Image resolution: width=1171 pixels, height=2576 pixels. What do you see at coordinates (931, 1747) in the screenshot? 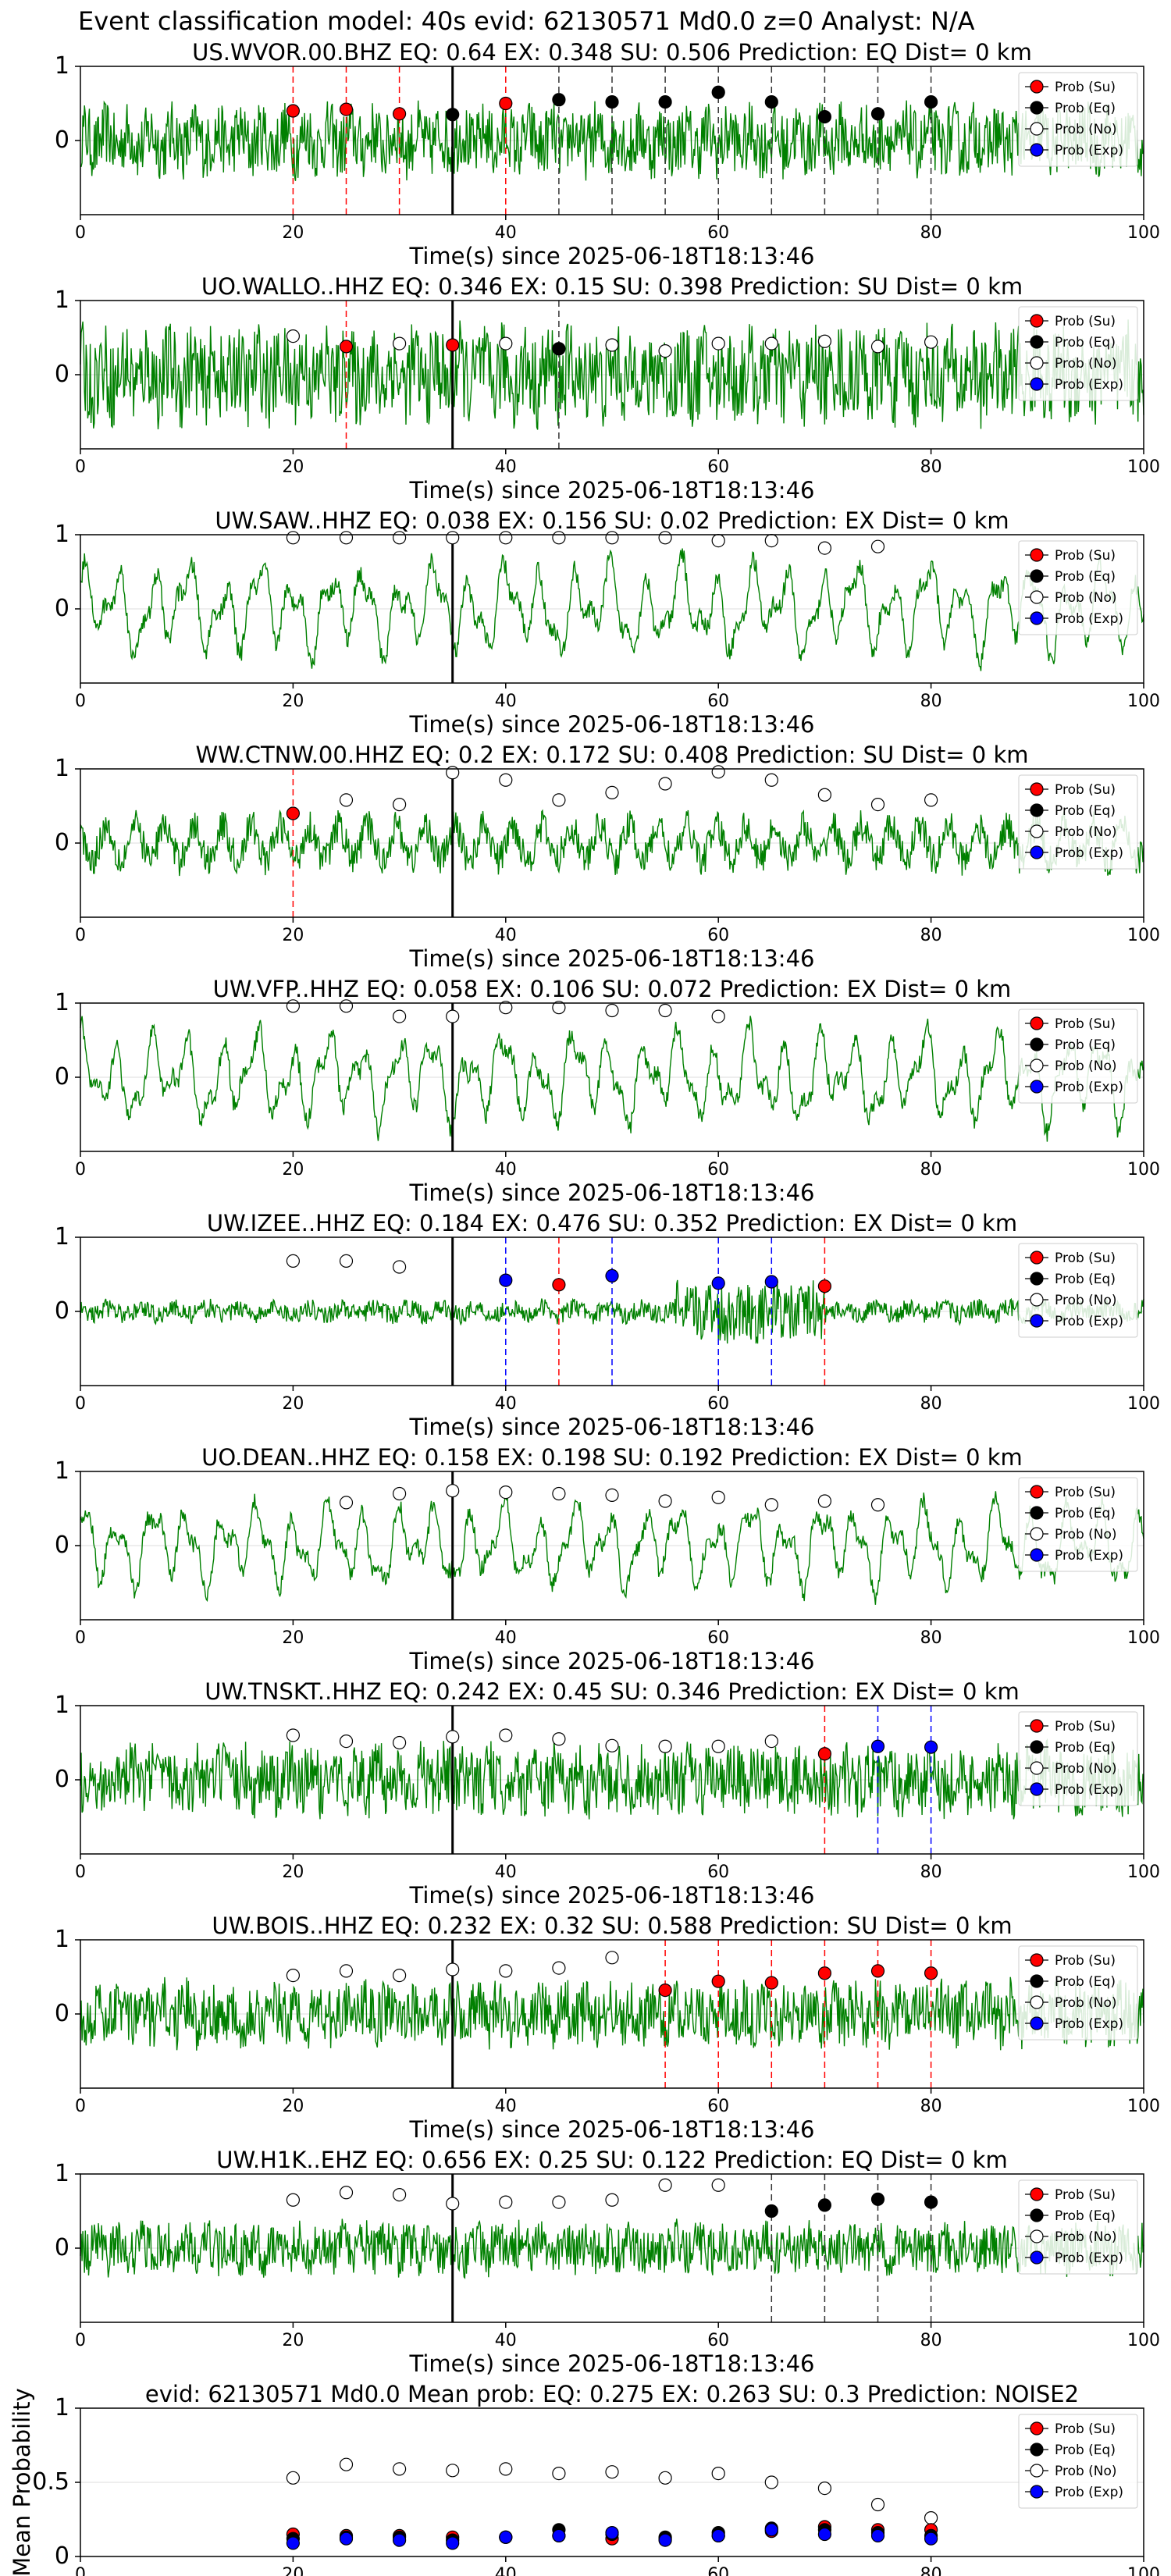
I see `prob-marker-ex` at bounding box center [931, 1747].